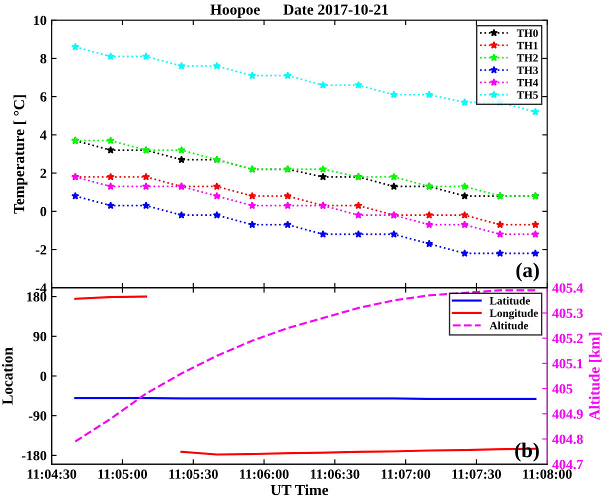 This screenshot has width=608, height=504. Describe the element at coordinates (36, 297) in the screenshot. I see `y-tick-label: 180` at that location.